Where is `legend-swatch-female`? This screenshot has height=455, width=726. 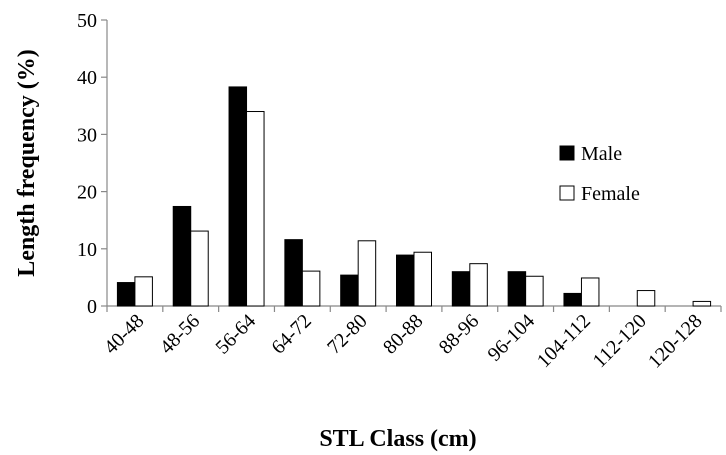 legend-swatch-female is located at coordinates (567, 193).